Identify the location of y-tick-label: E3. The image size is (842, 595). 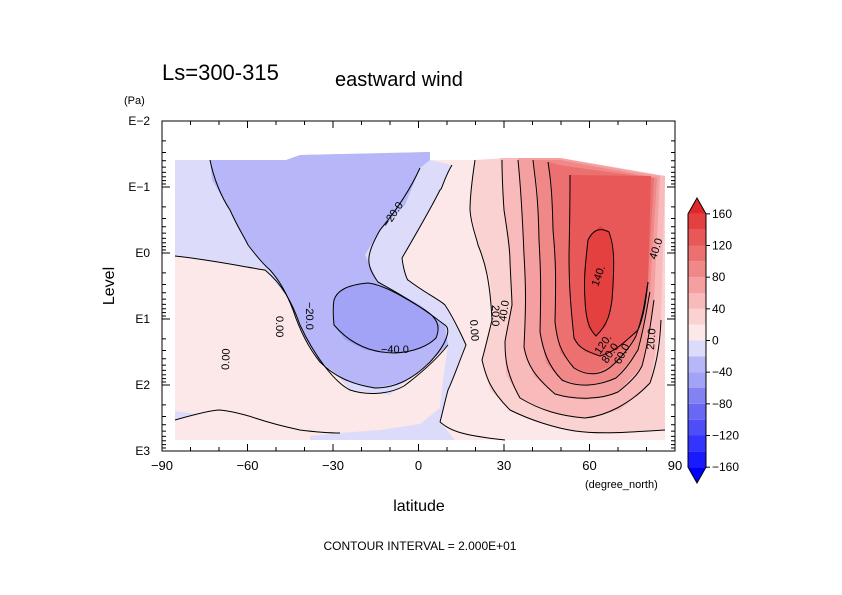
(142, 451).